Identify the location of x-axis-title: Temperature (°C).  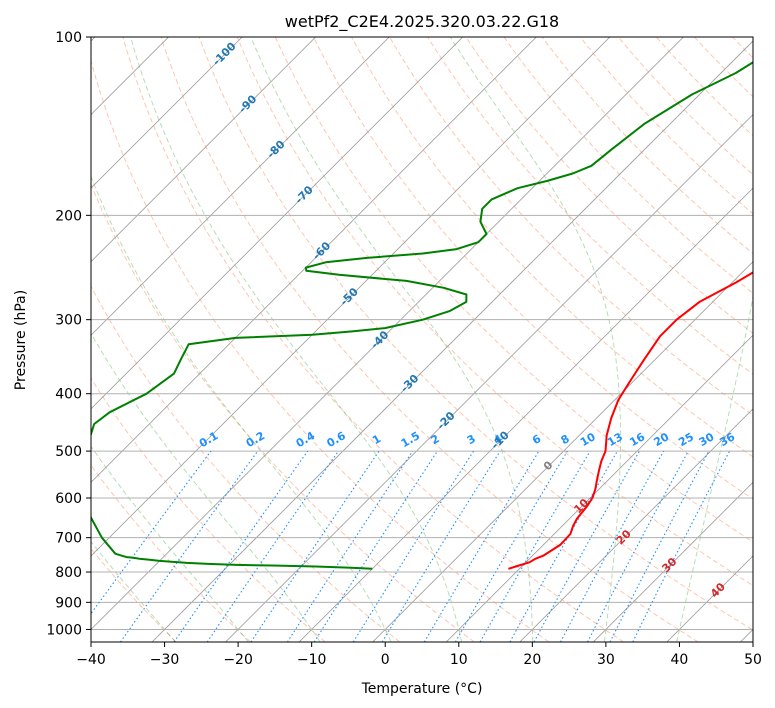
(422, 689).